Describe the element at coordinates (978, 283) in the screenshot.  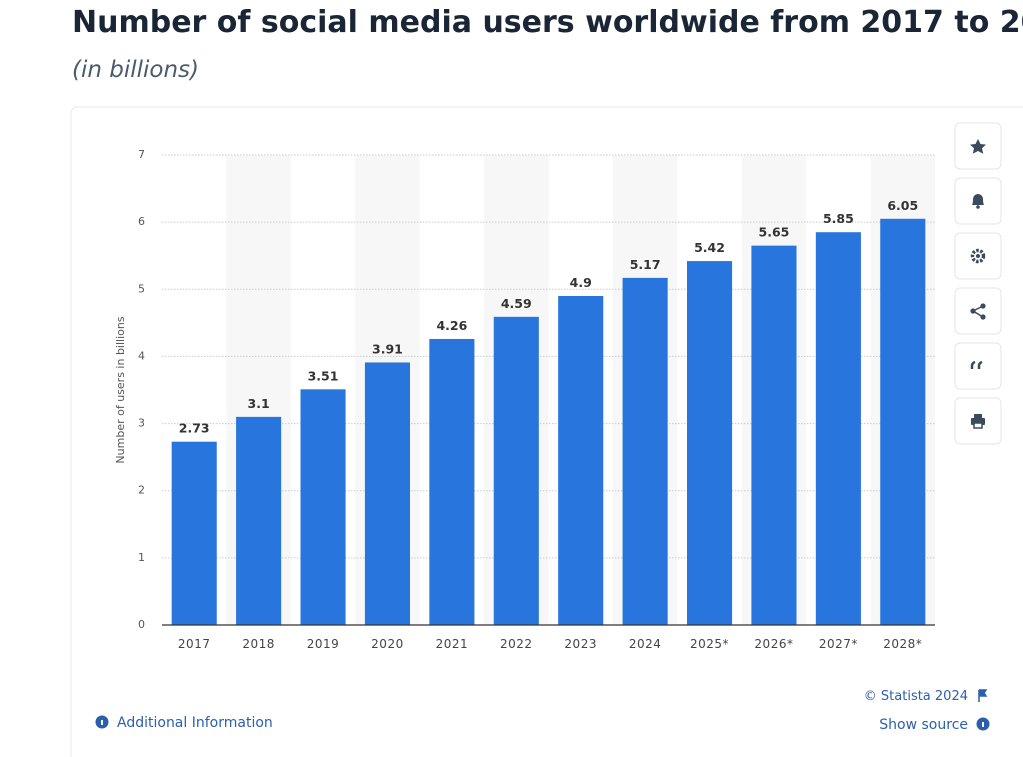
I see `toolbar` at that location.